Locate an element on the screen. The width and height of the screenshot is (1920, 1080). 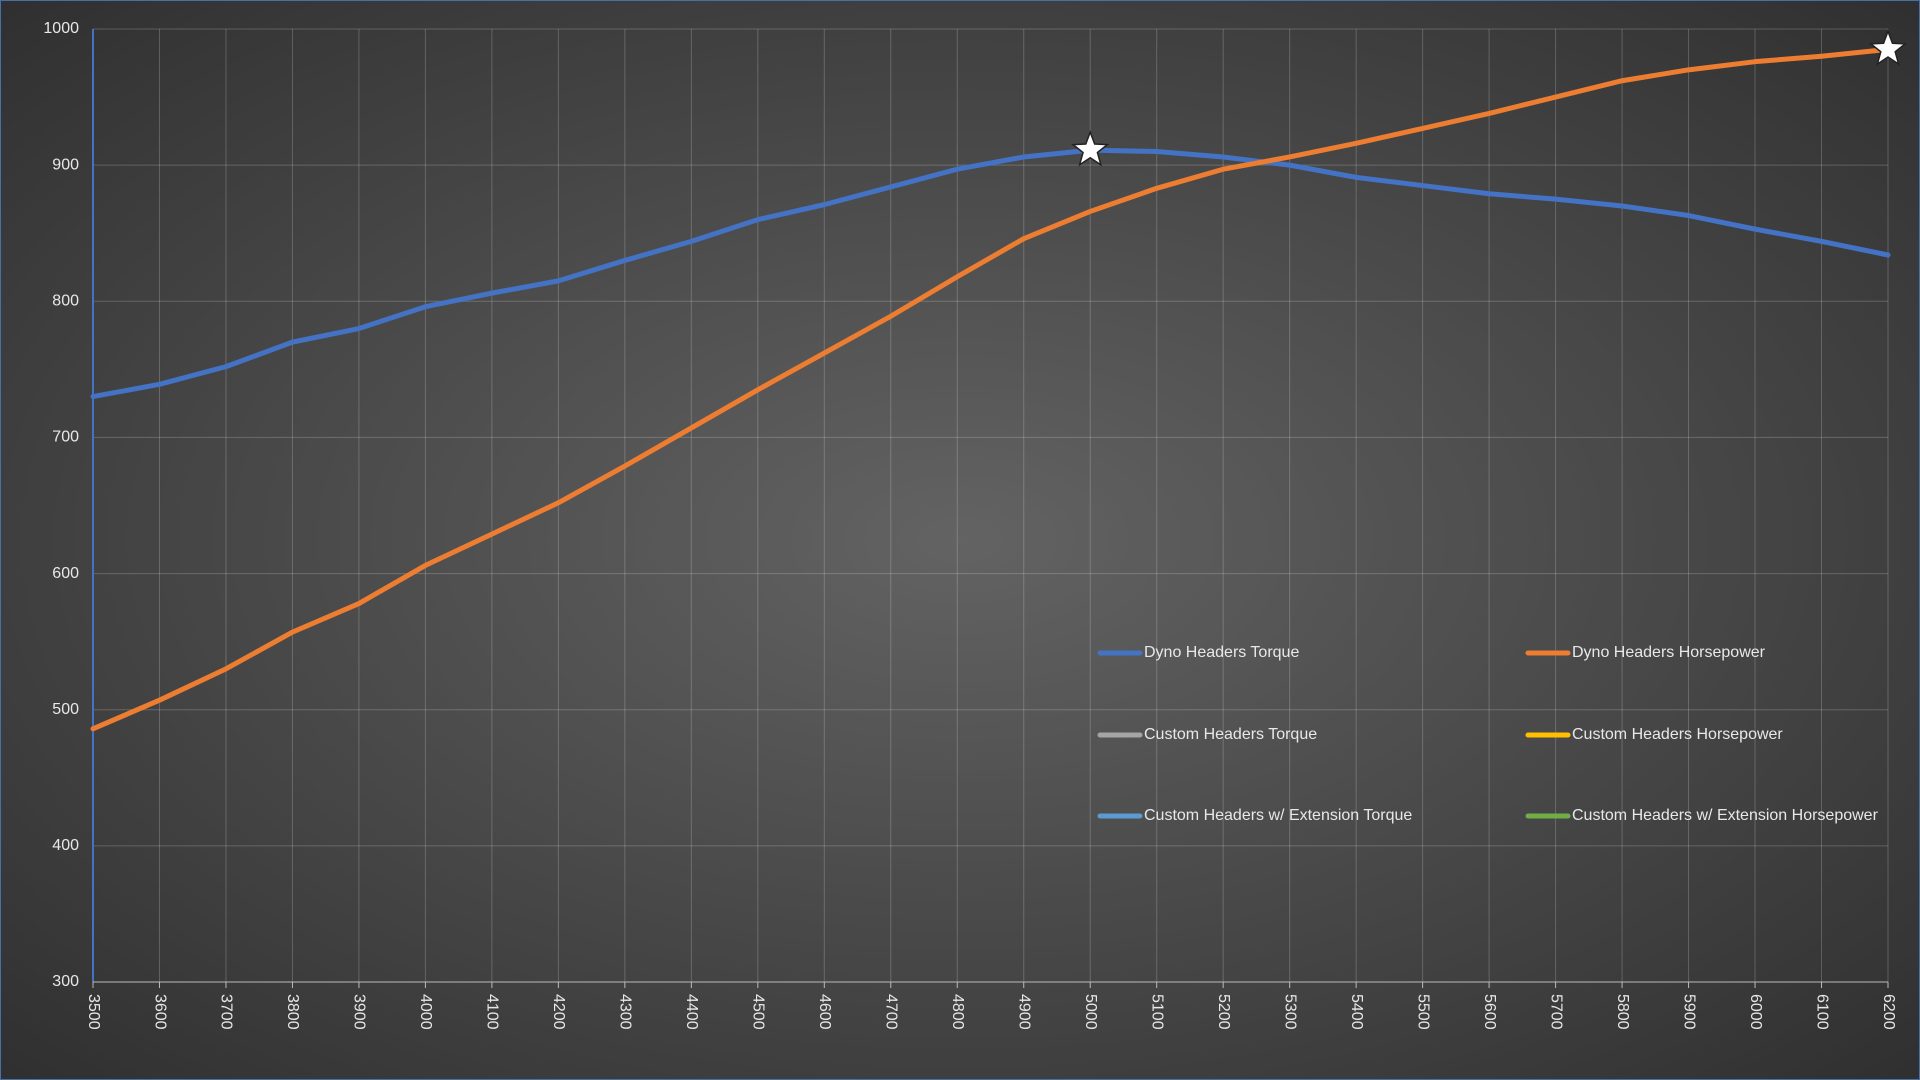
x-tick-label: 6000 is located at coordinates (1755, 1012).